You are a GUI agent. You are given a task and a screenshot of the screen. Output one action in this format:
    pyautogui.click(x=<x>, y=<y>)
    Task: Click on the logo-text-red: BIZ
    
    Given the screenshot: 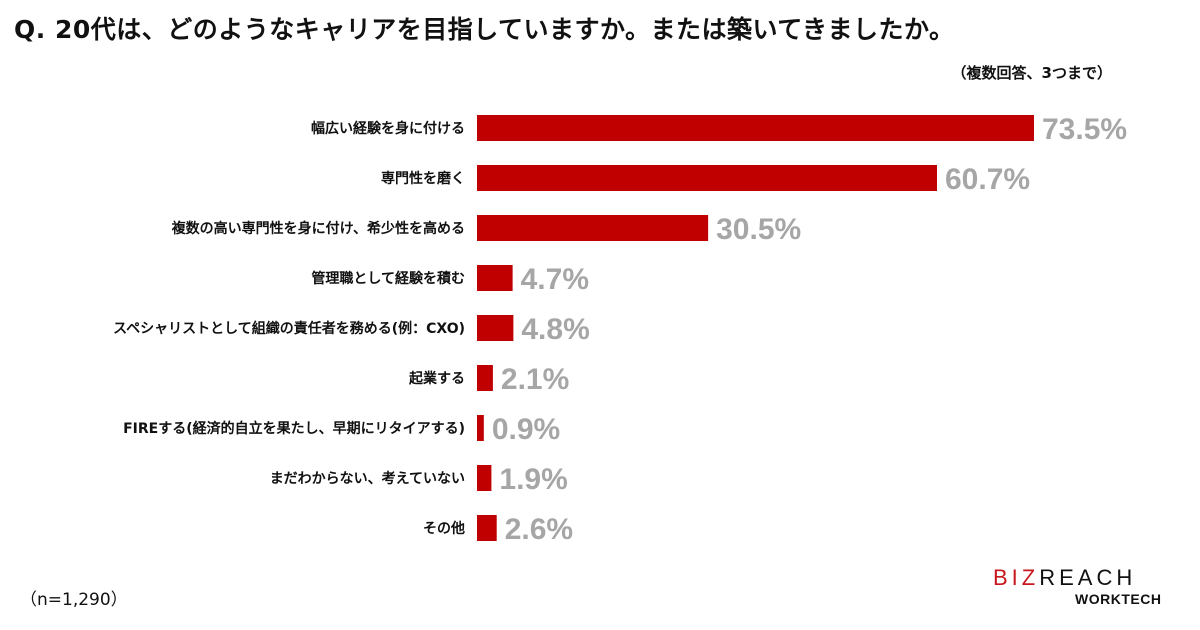 What is the action you would take?
    pyautogui.click(x=1016, y=577)
    